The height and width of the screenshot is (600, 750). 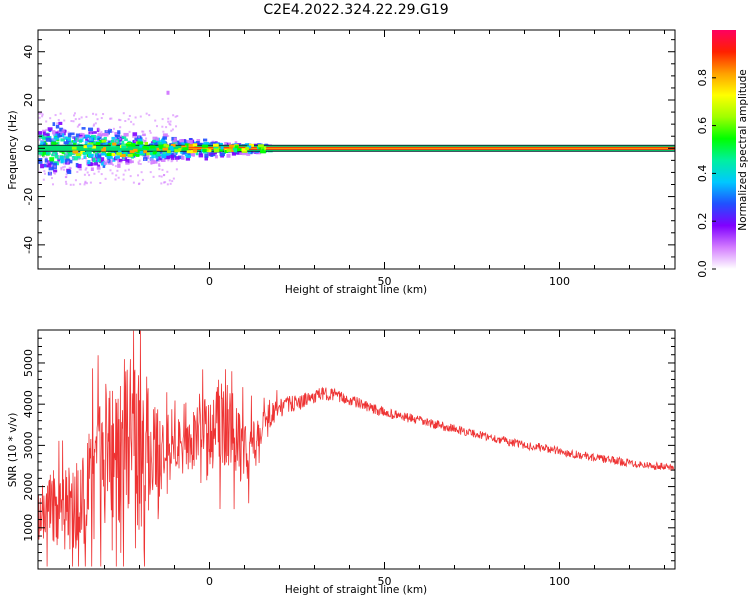 I want to click on y-tick-label: -20, so click(x=28, y=197).